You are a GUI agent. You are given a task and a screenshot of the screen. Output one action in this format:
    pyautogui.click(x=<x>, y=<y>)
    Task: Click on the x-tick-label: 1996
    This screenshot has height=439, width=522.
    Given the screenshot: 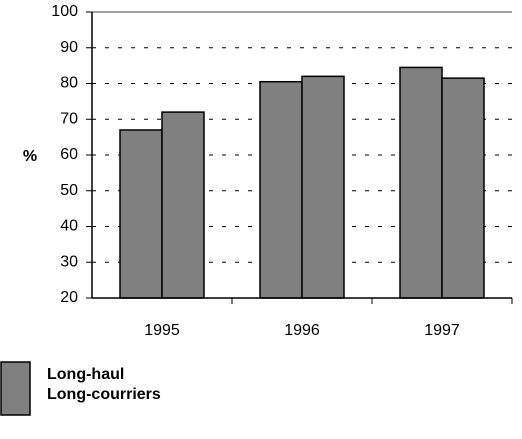 What is the action you would take?
    pyautogui.click(x=302, y=330)
    